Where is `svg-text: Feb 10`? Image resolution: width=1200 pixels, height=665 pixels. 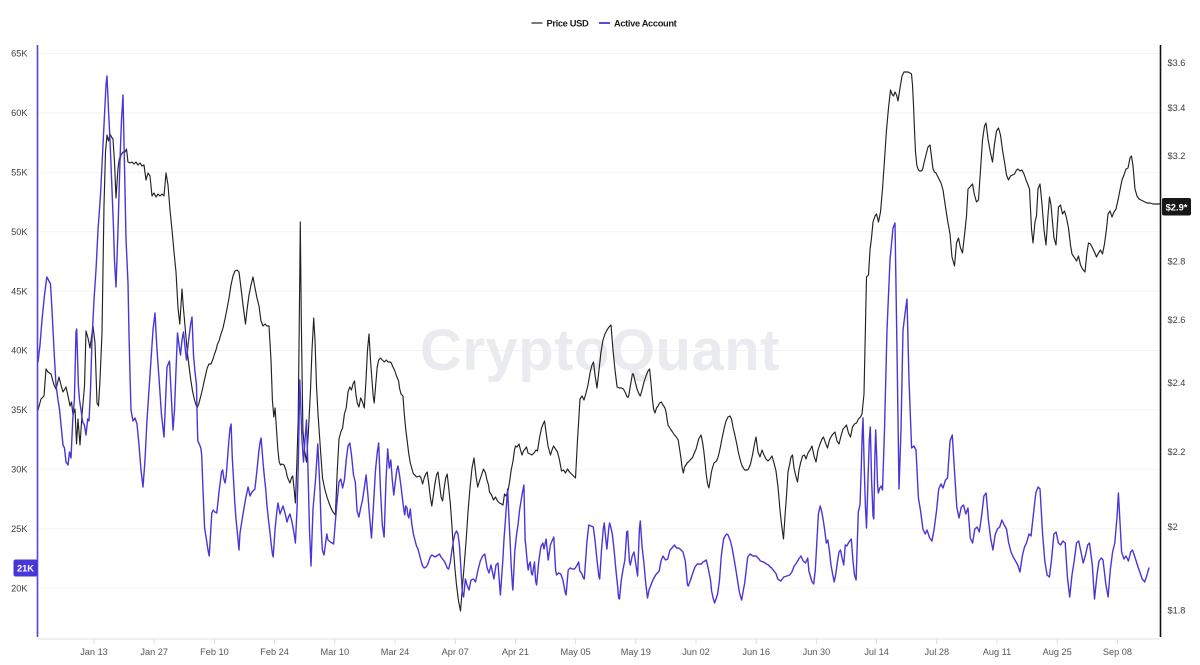
svg-text: Feb 10 is located at coordinates (214, 652).